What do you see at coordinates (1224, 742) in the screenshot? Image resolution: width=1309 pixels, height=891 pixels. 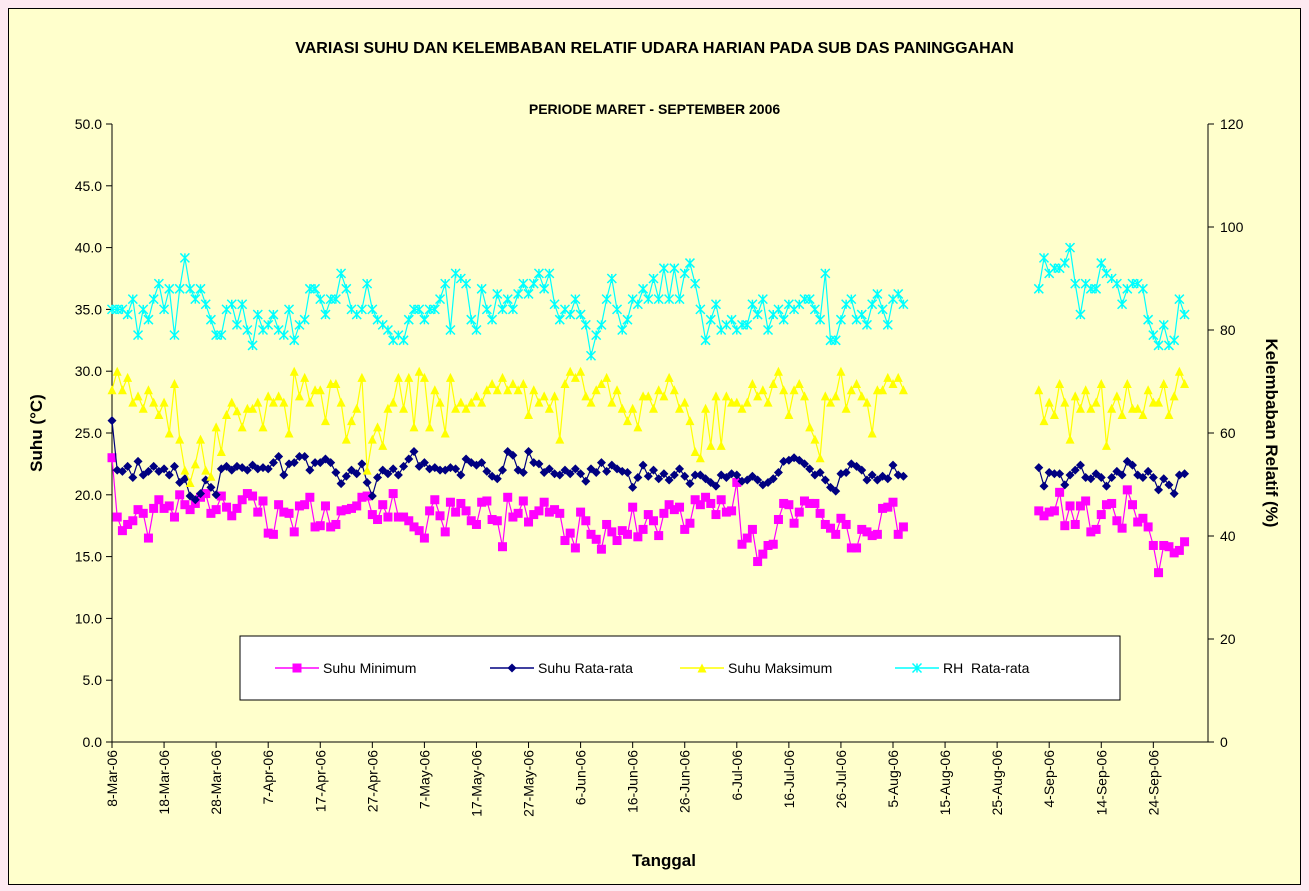 I see `y2-tick-label: 0` at bounding box center [1224, 742].